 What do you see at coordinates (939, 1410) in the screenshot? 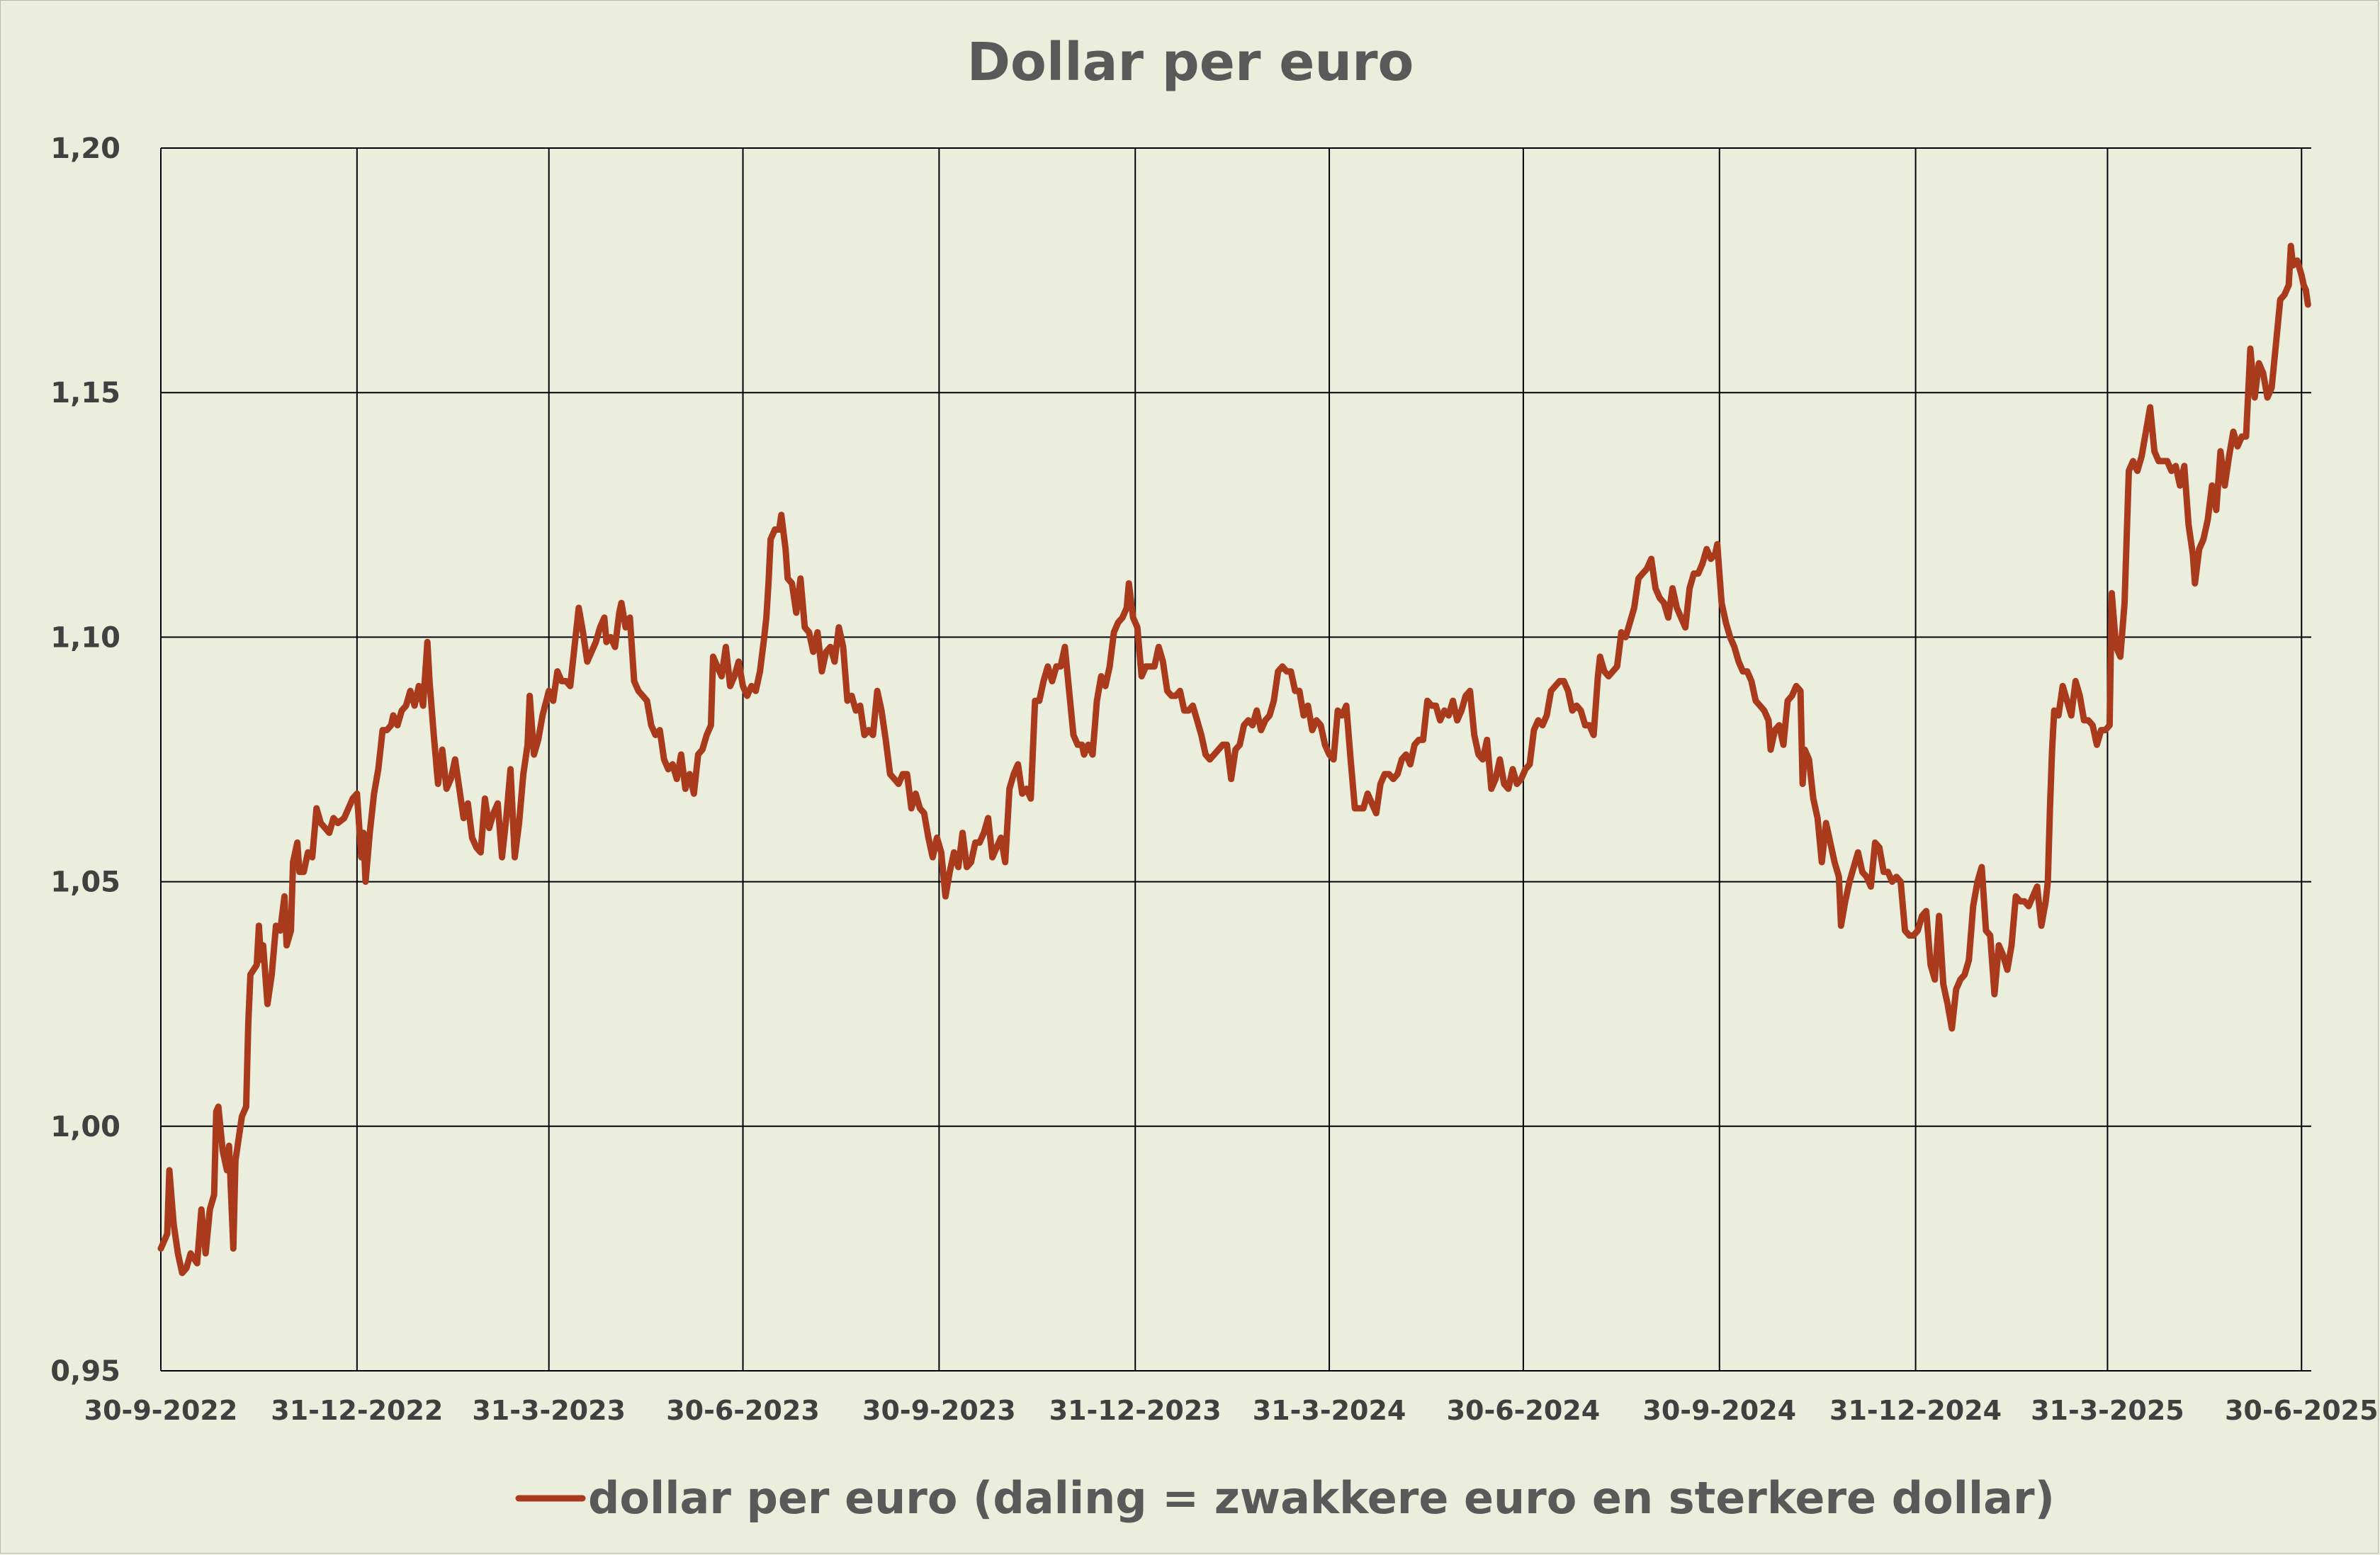
I see `x-tick-label: 30-9-2023` at bounding box center [939, 1410].